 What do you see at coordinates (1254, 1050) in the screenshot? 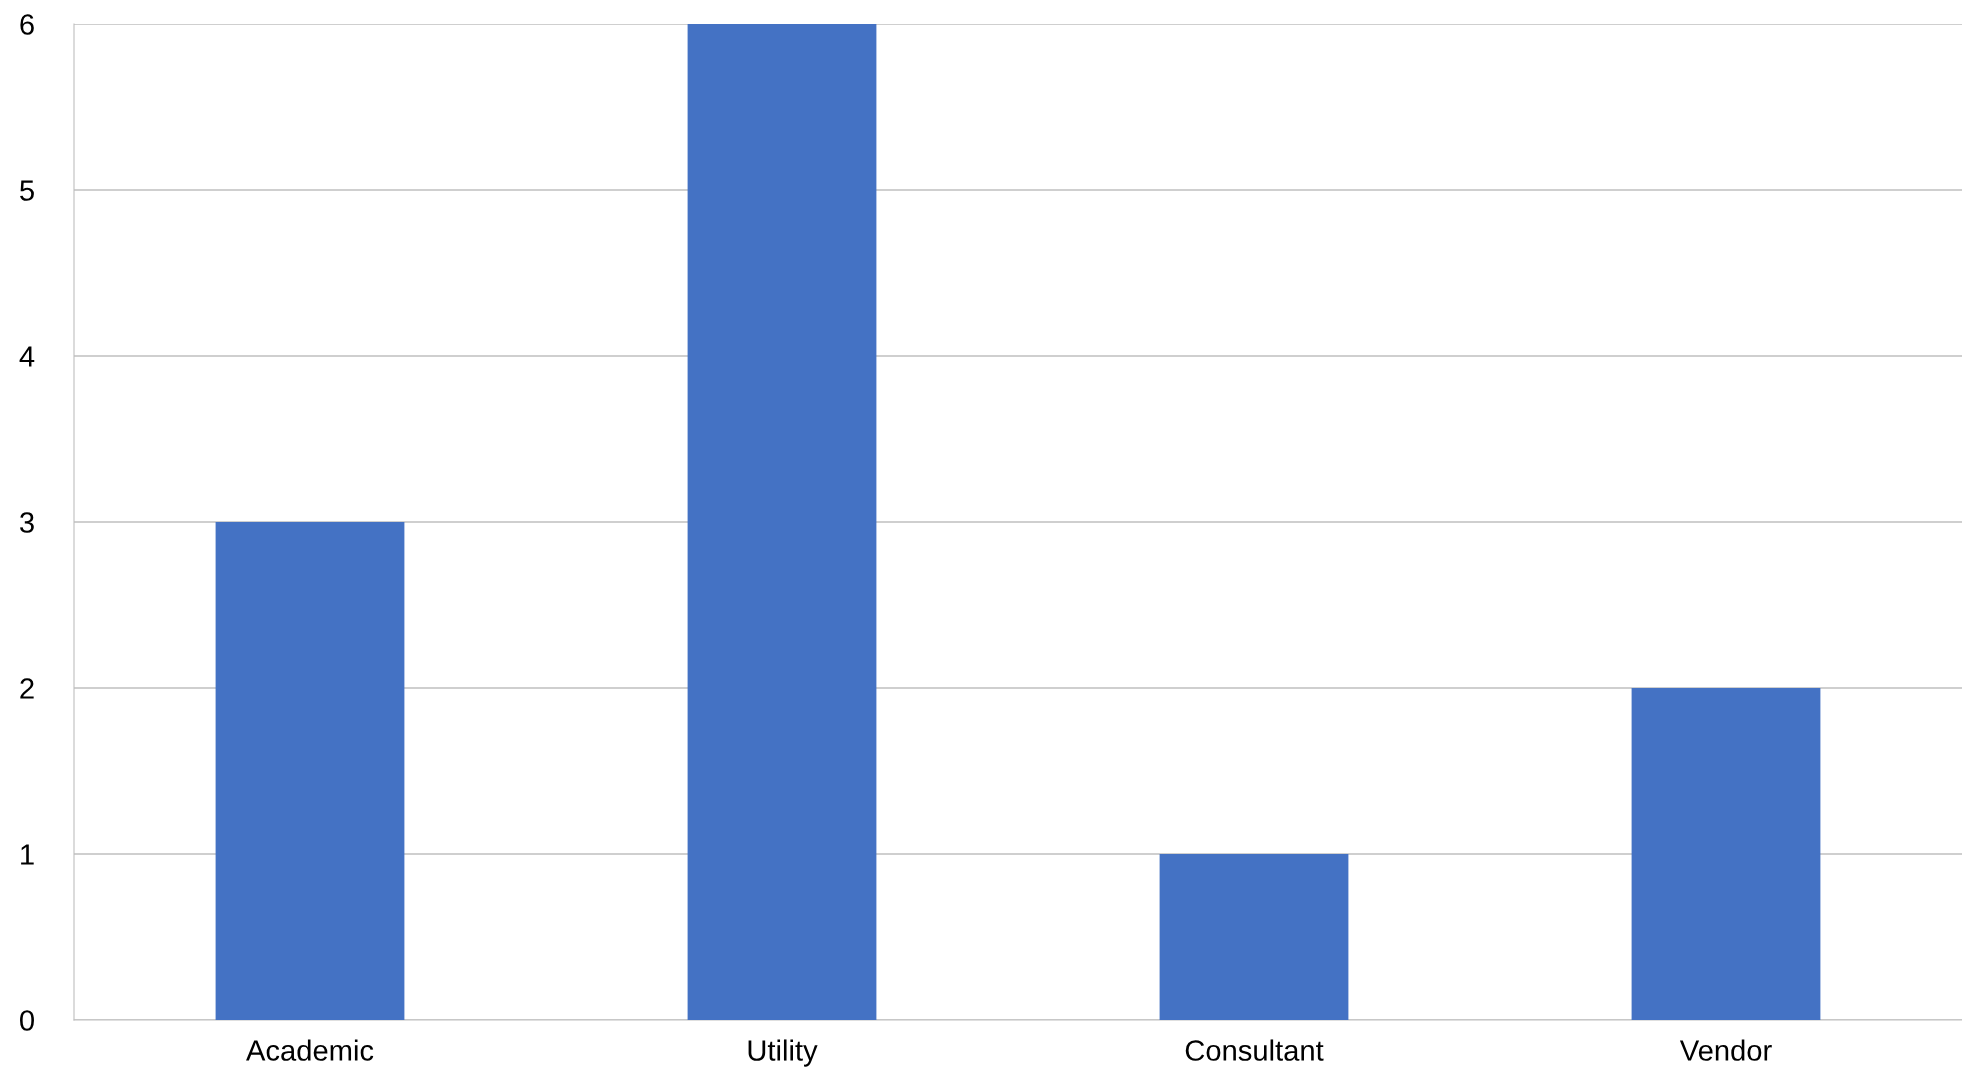
I see `x-tick-label: Consultant` at bounding box center [1254, 1050].